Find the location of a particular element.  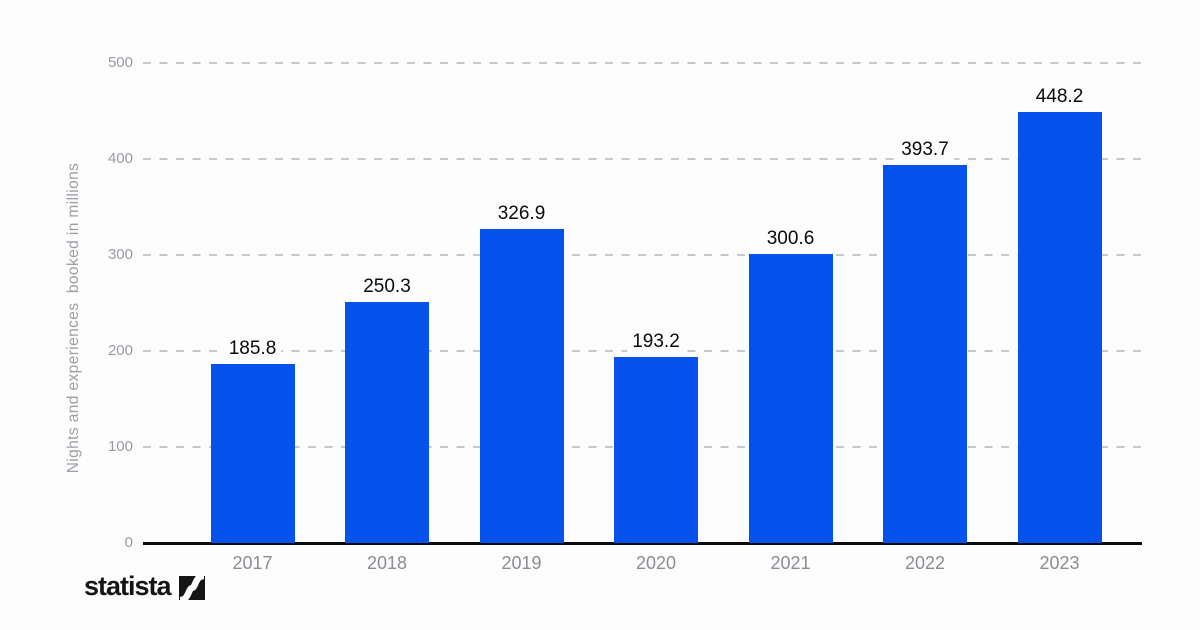

x-tick-label-2019: 2019 is located at coordinates (521, 563).